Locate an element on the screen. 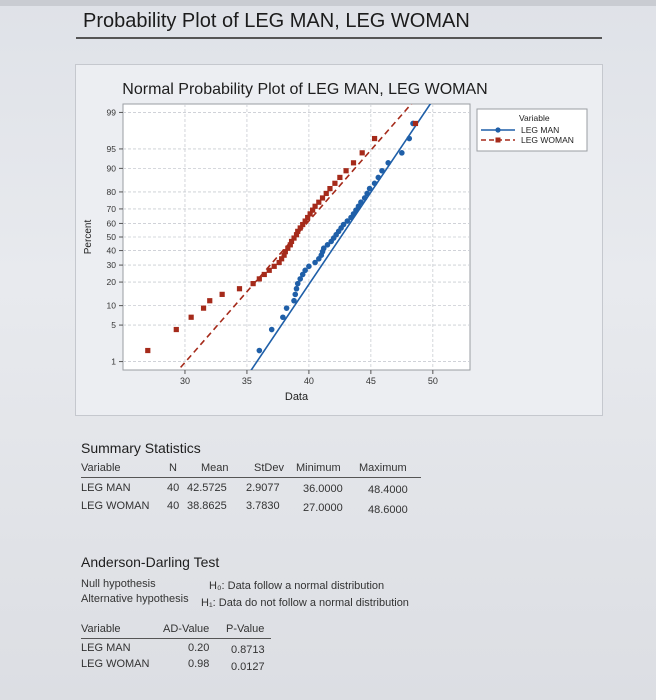 Image resolution: width=656 pixels, height=700 pixels. x-tick-label: 40 is located at coordinates (309, 381).